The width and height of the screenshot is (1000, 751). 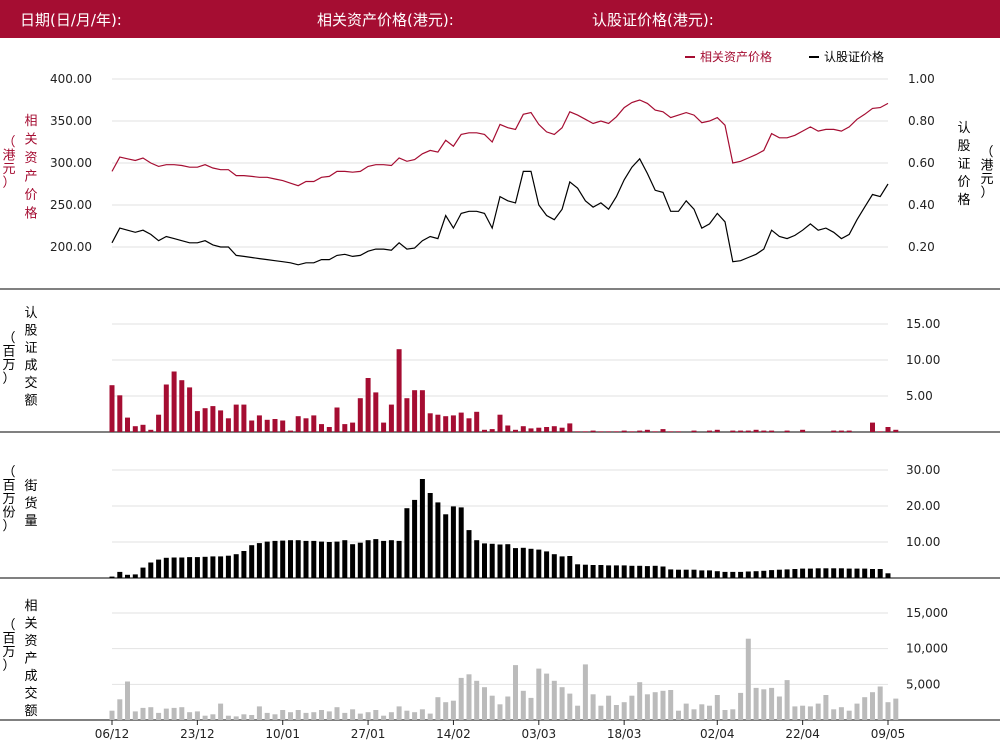 I want to click on x-tick-label: 09/05, so click(x=888, y=734).